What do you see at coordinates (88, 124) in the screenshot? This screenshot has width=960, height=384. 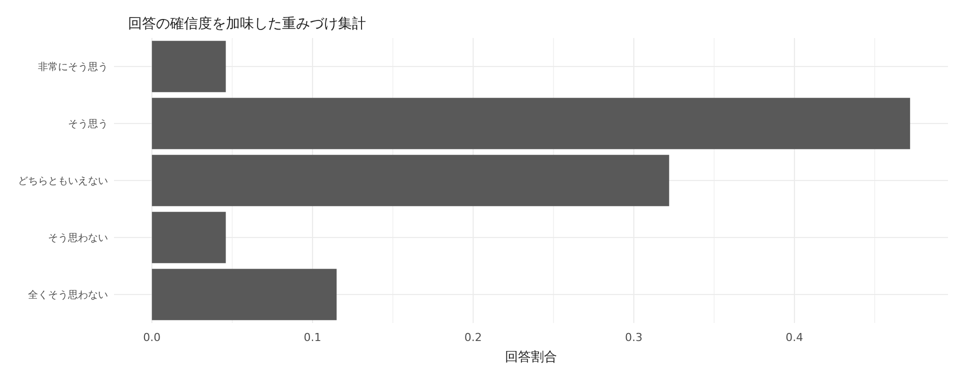 I see `y-tick-label: そう思う` at bounding box center [88, 124].